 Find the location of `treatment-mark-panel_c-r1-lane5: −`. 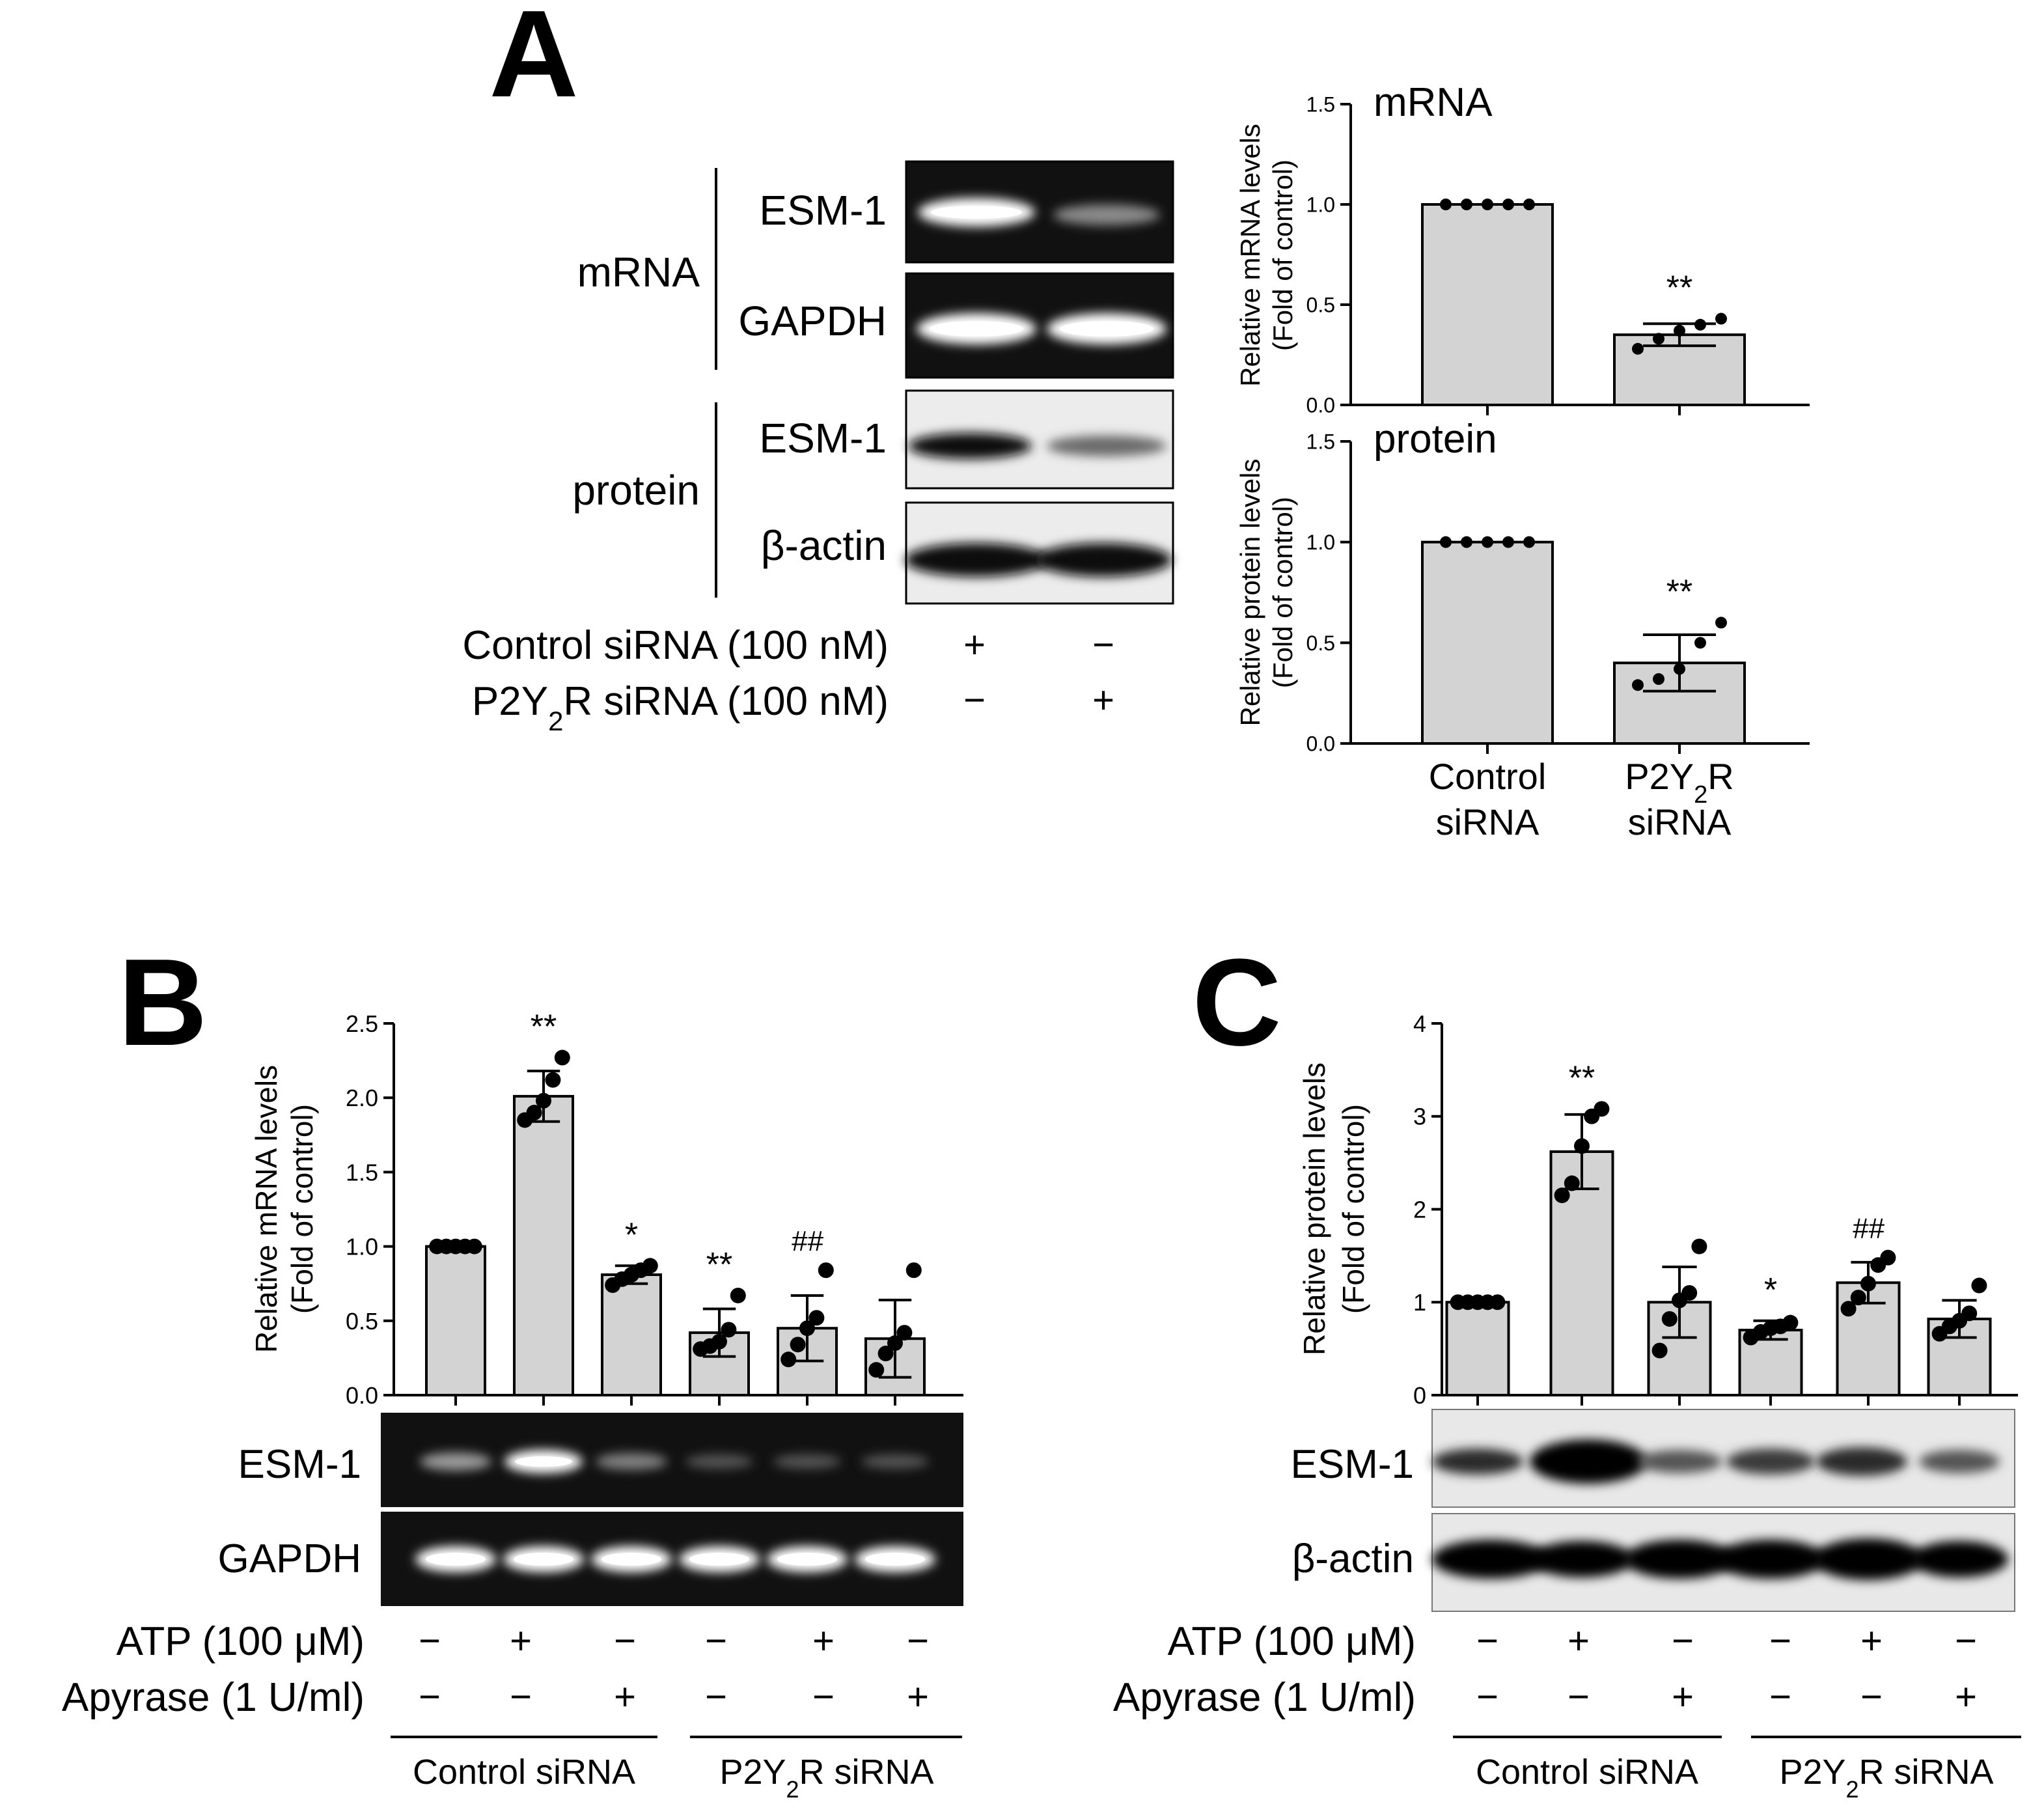

treatment-mark-panel_c-r1-lane5: − is located at coordinates (1871, 1697).